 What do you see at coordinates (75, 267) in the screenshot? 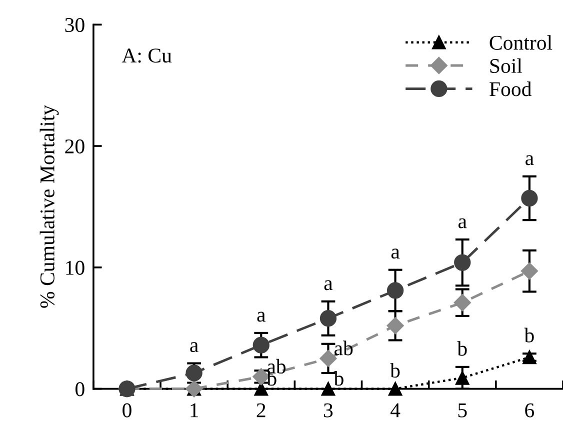
I see `y-tick-label: 10` at bounding box center [75, 267].